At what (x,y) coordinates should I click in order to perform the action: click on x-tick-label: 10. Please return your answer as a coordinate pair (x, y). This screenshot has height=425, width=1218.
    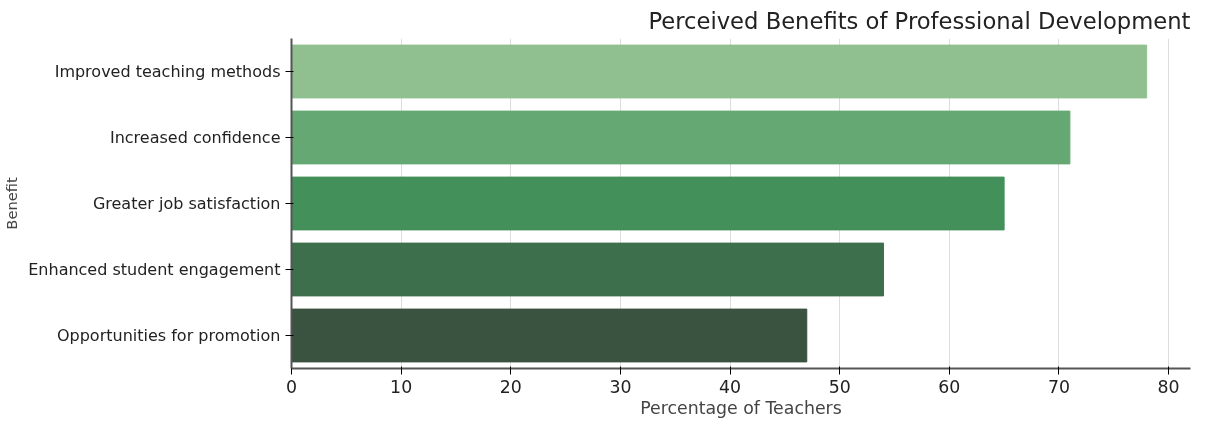
    Looking at the image, I should click on (401, 386).